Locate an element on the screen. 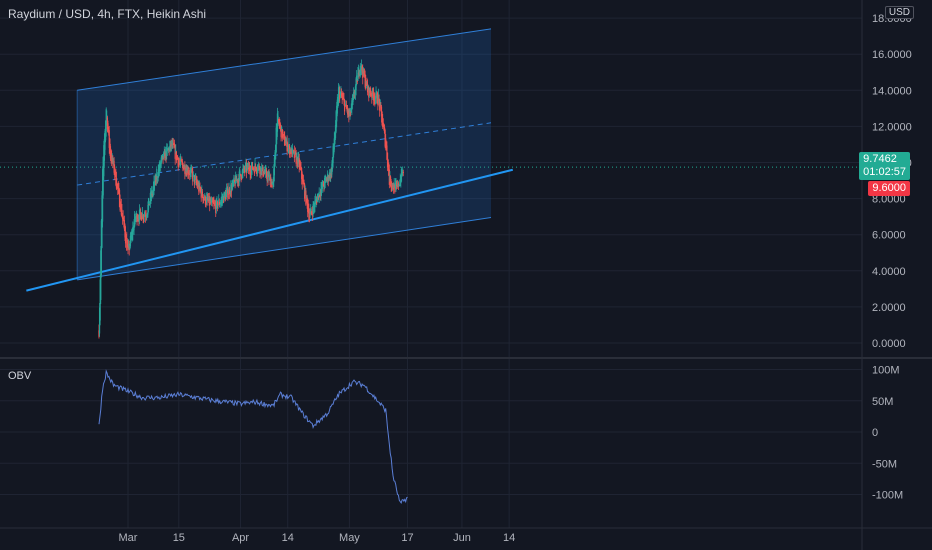 This screenshot has width=932, height=550. x-tick-label: 15 is located at coordinates (179, 538).